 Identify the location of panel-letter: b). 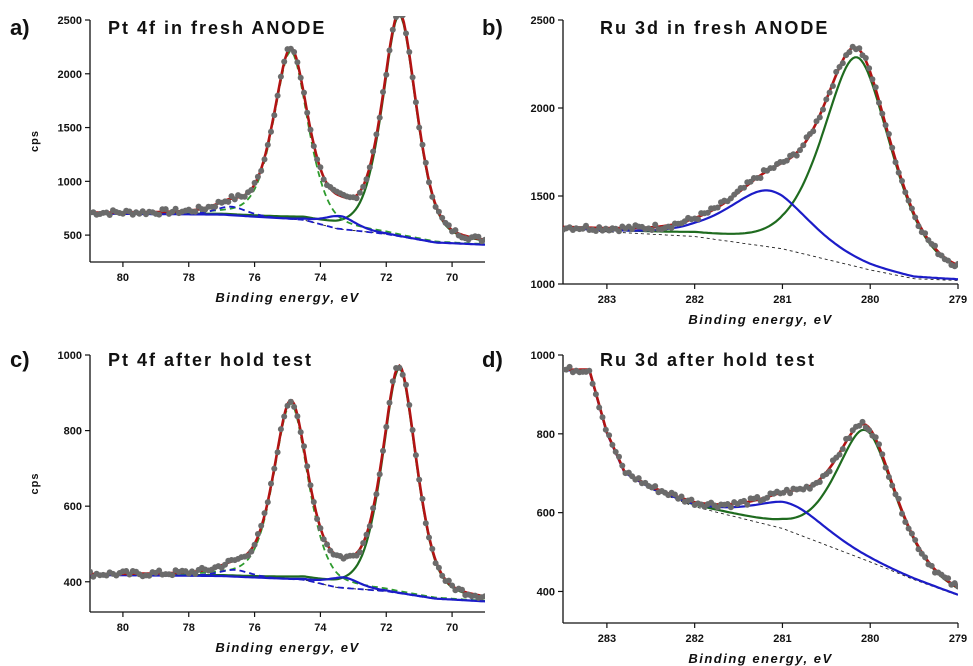
(492, 27).